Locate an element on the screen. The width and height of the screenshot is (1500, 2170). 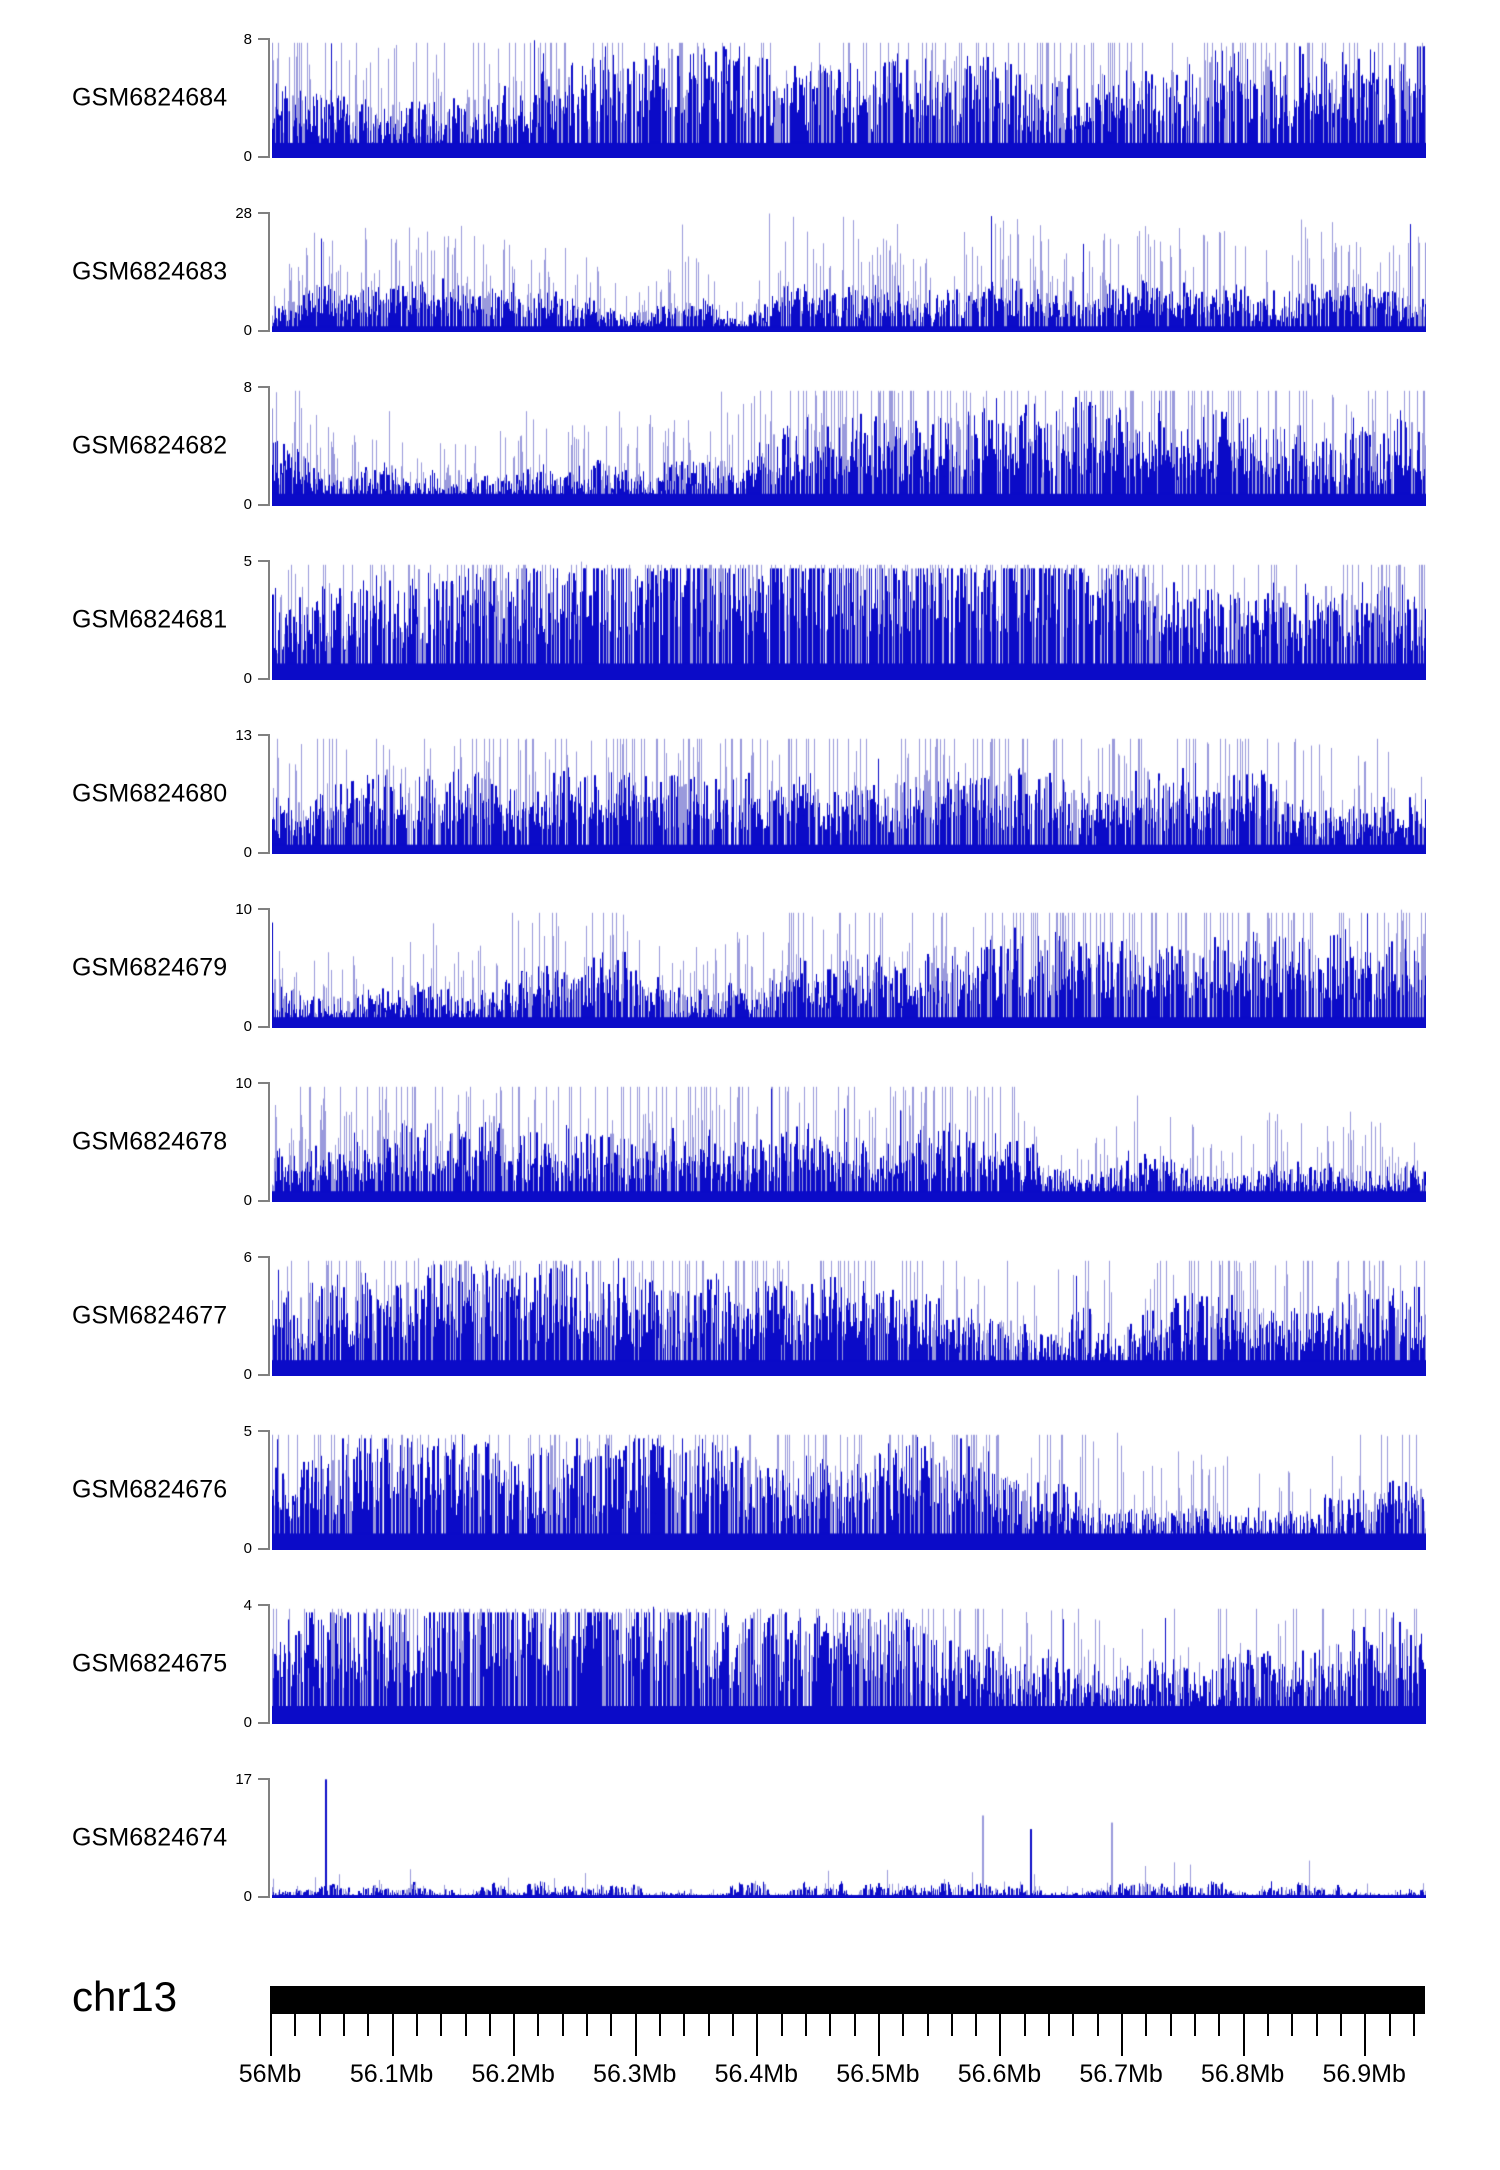
y-axis-max-label: 8 is located at coordinates (247, 39).